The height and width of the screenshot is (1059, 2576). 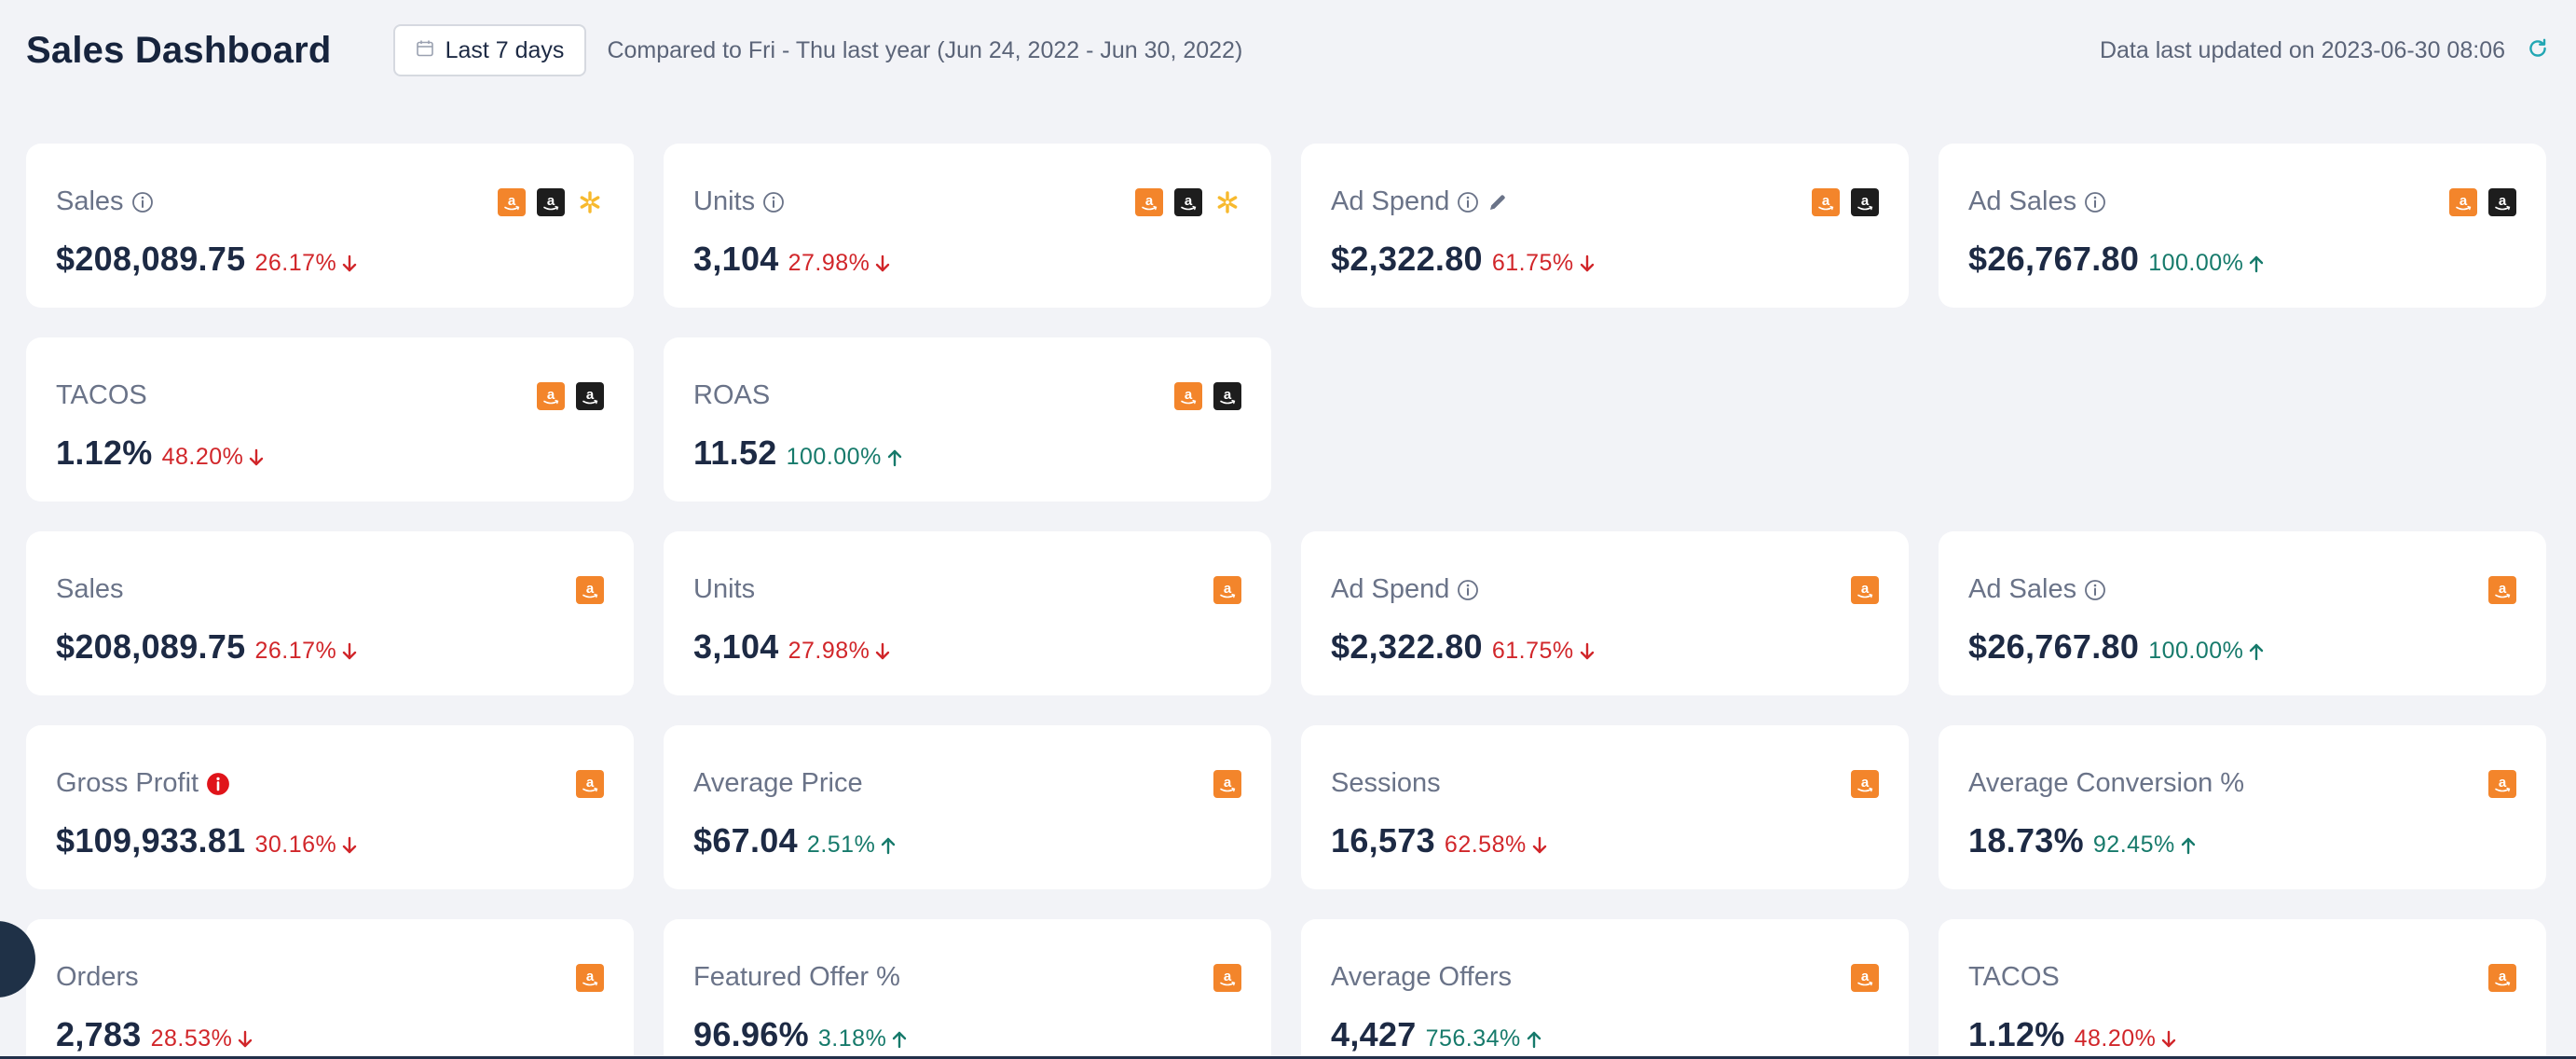 I want to click on metric-change: 28.53%, so click(x=203, y=1038).